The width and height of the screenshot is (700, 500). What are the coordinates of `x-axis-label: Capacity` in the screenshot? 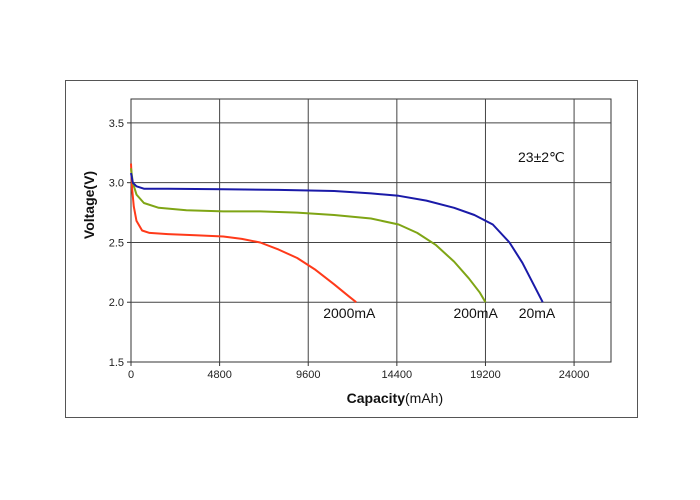 It's located at (376, 398).